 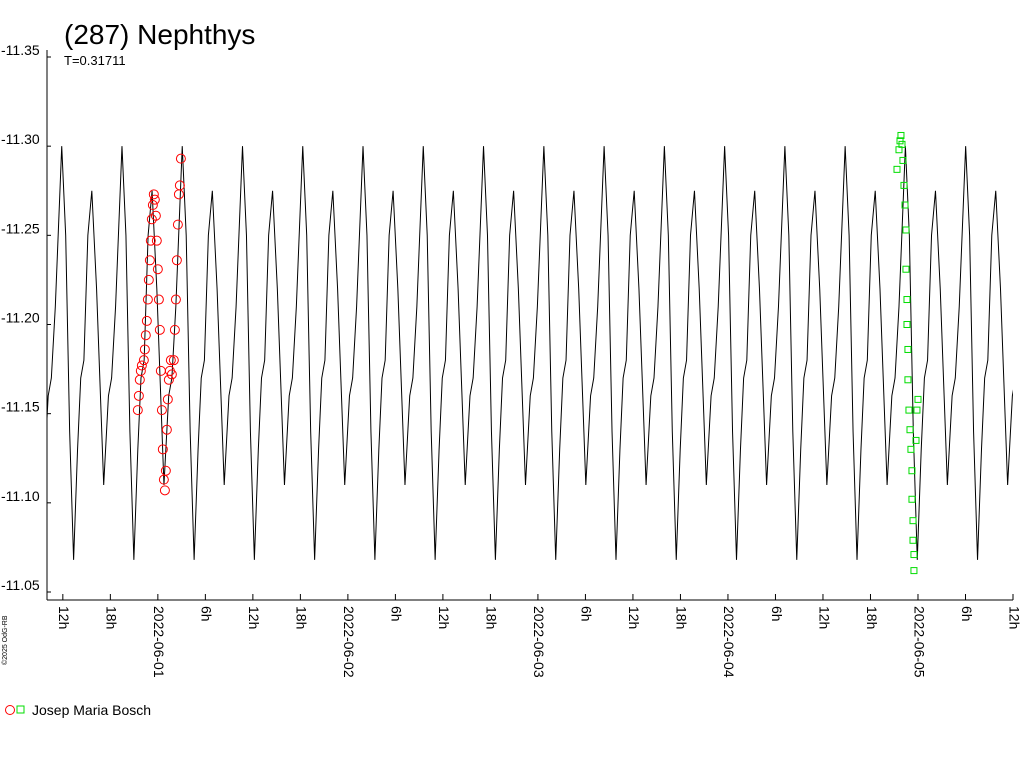 I want to click on legend-marker-circle, so click(x=10, y=710).